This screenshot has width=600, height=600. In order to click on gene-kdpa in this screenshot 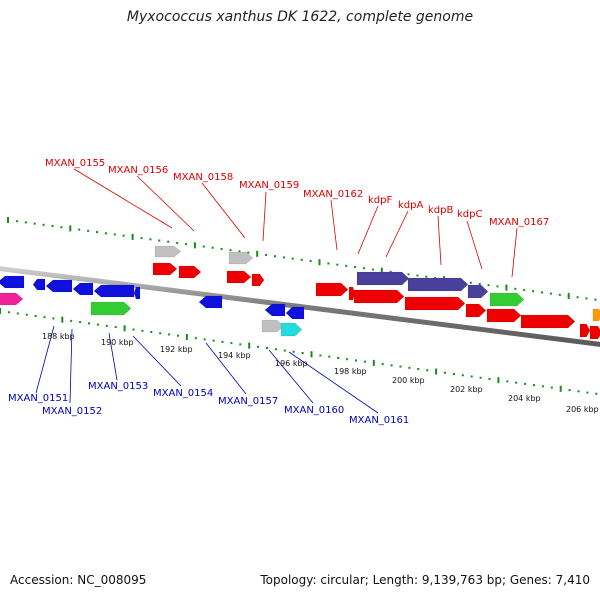, I will do `click(438, 284)`.